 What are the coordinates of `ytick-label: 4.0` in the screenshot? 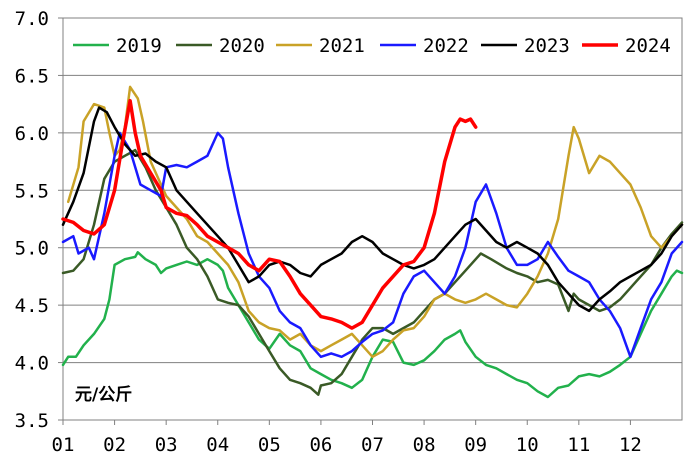 It's located at (32, 364).